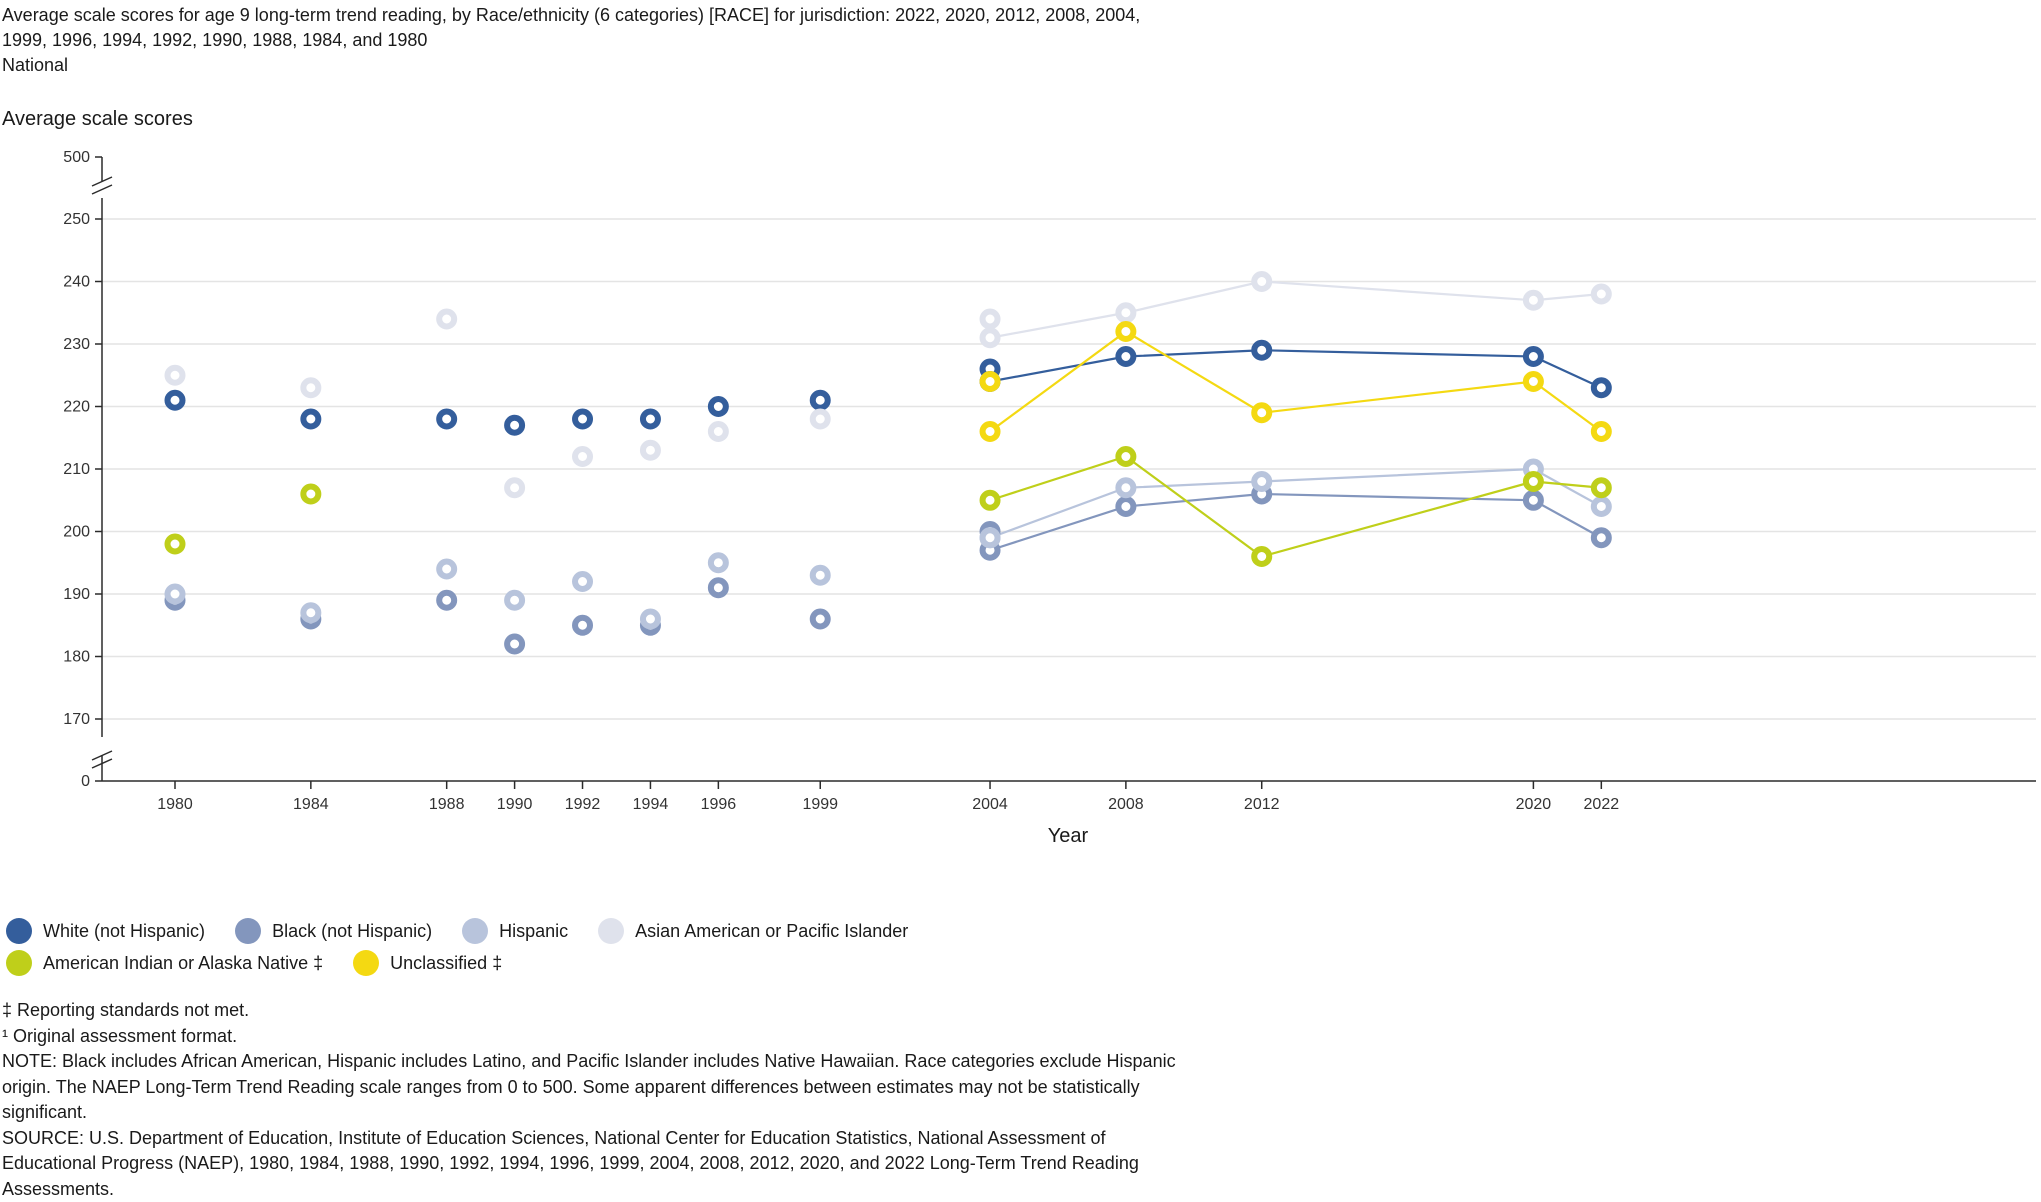 This screenshot has height=1202, width=2041. What do you see at coordinates (515, 804) in the screenshot?
I see `x-tick-label: 1990` at bounding box center [515, 804].